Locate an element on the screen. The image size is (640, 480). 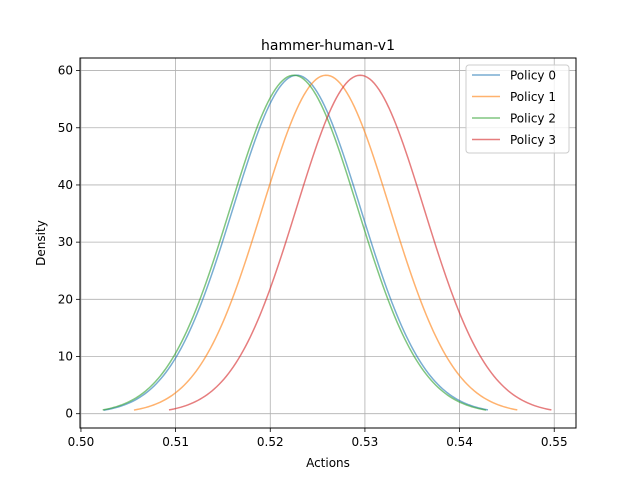
y-tick-label: 10 is located at coordinates (65, 357).